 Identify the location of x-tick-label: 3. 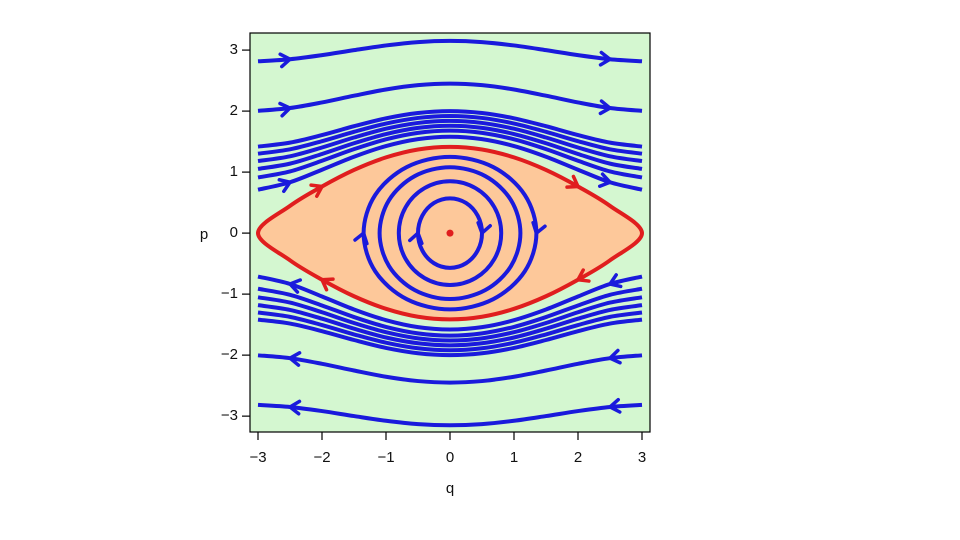
(642, 457).